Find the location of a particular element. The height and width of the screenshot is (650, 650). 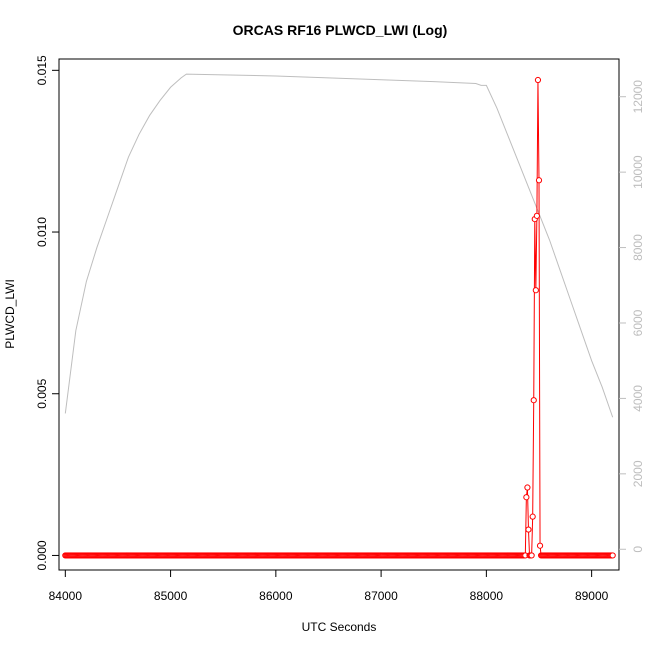

y2-tick-label: 8000 is located at coordinates (638, 247).